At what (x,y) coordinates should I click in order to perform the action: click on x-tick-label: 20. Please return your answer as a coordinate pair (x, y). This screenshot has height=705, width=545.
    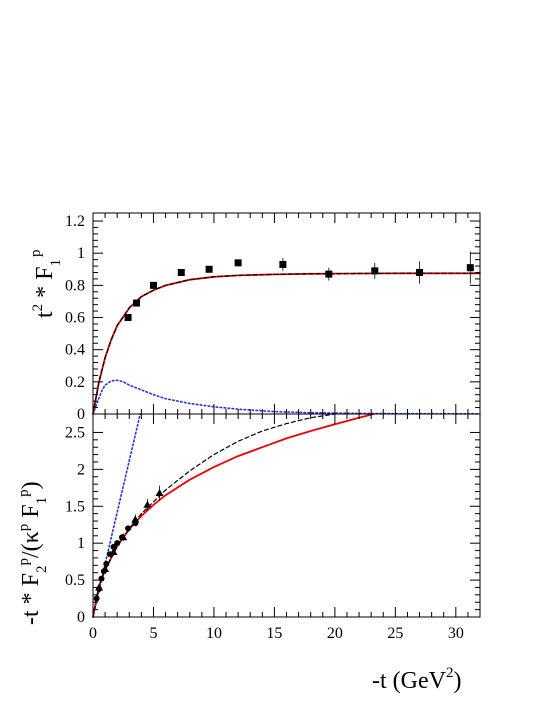
    Looking at the image, I should click on (335, 633).